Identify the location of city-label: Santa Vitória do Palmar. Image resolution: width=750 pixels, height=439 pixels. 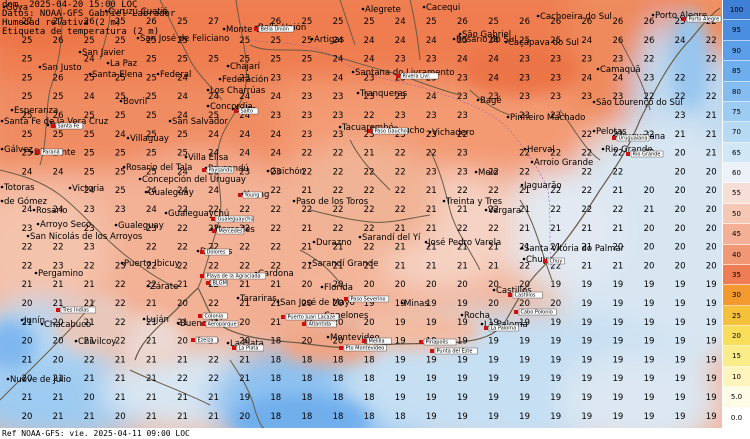
(574, 248).